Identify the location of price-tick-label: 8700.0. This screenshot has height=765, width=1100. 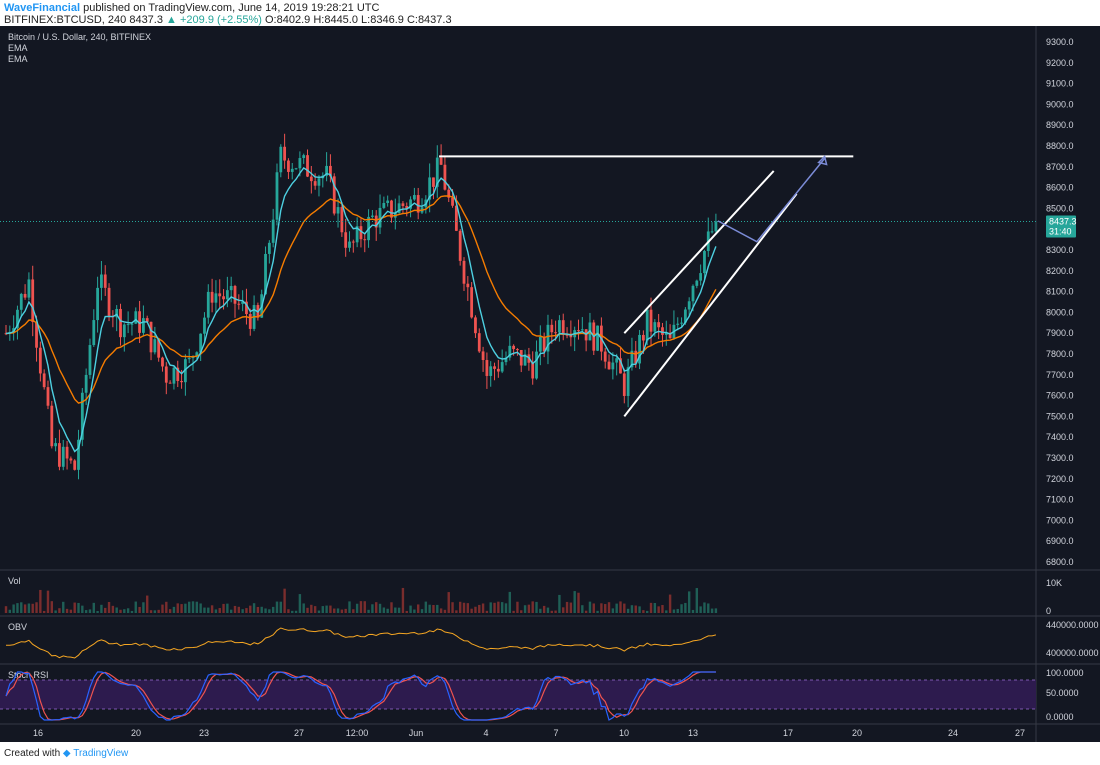
(1060, 167).